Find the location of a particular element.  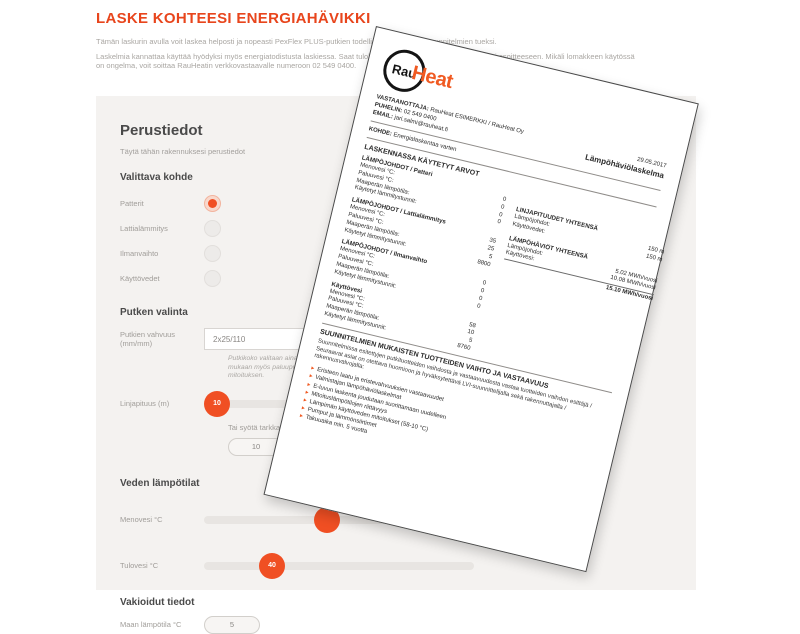

pipe-size-value: 2x25/110 is located at coordinates (229, 339).